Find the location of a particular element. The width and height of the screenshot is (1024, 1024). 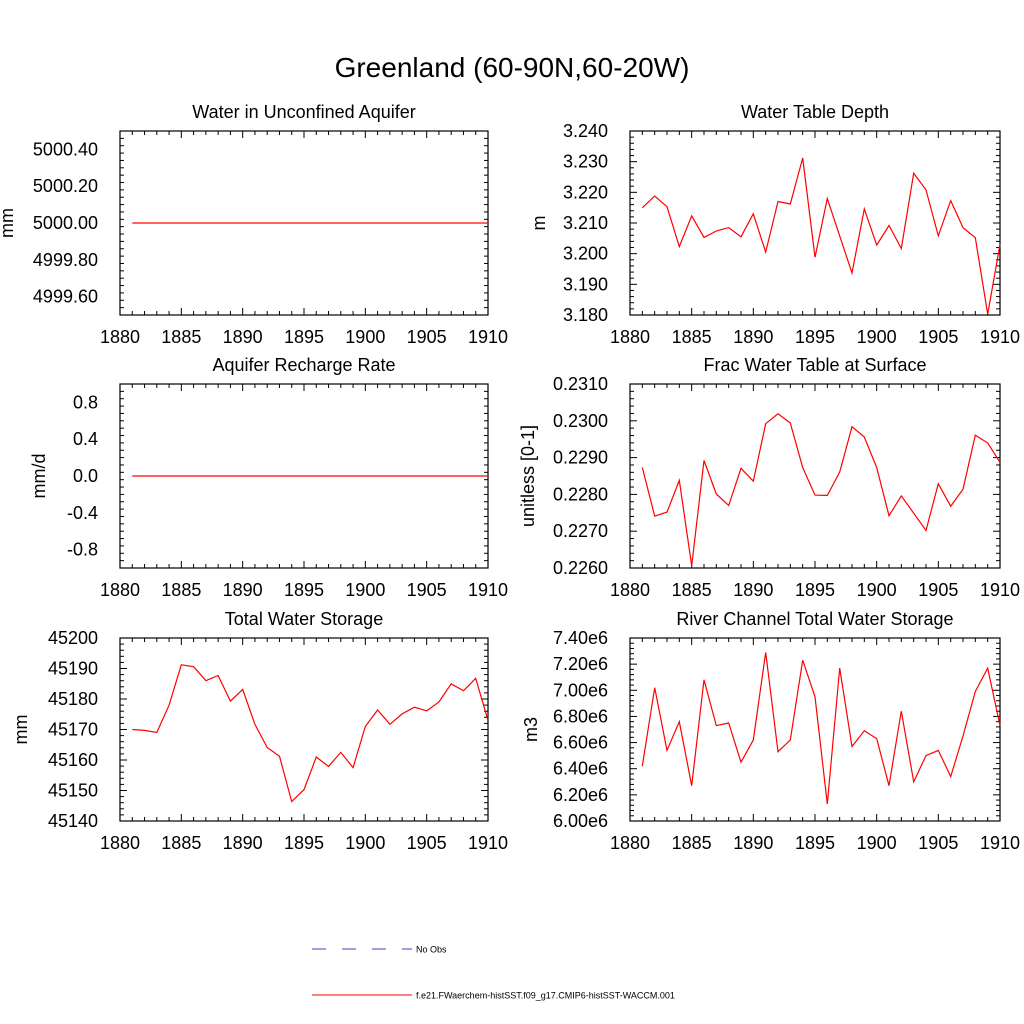

panel-title: River Channel Total Water Storage is located at coordinates (814, 619).